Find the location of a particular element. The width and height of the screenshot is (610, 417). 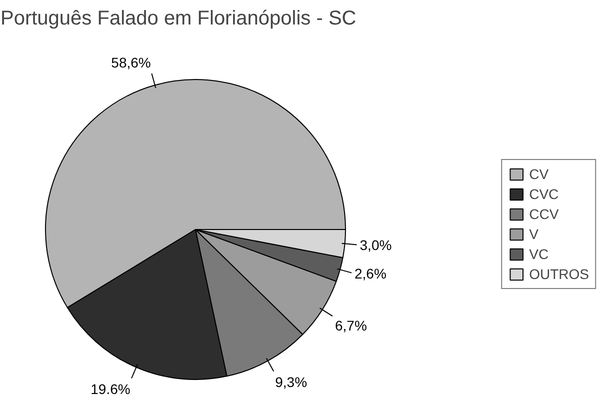

data-label: 58,6% is located at coordinates (131, 62).